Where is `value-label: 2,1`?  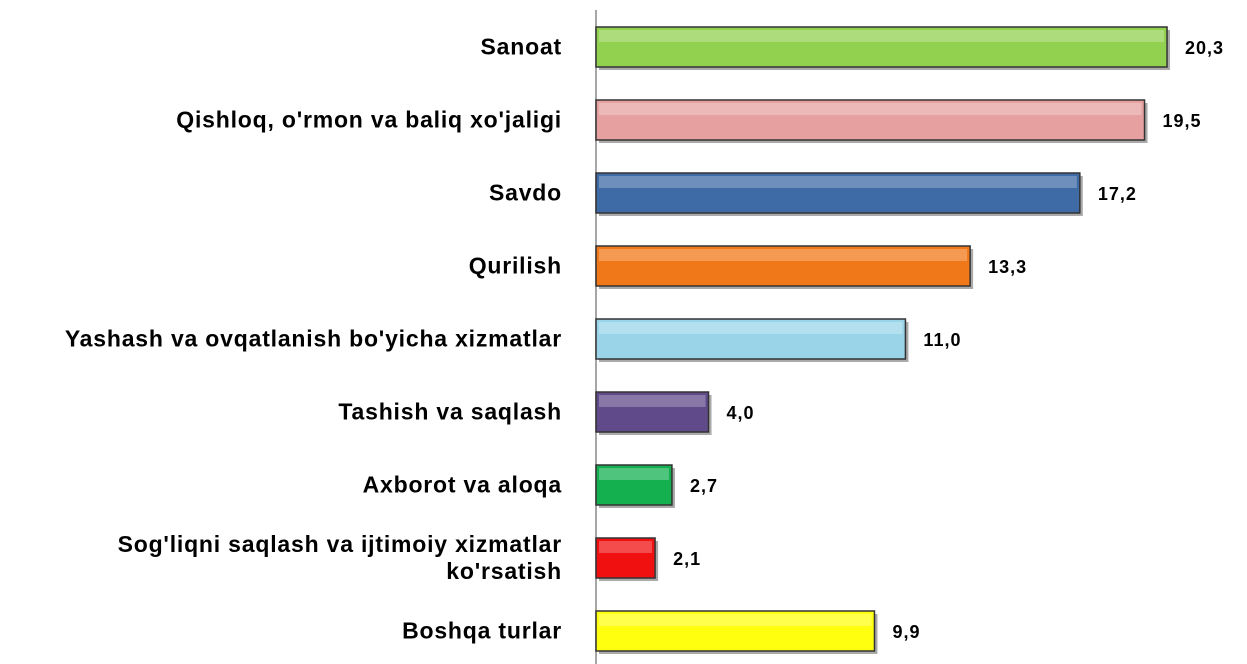
value-label: 2,1 is located at coordinates (687, 559).